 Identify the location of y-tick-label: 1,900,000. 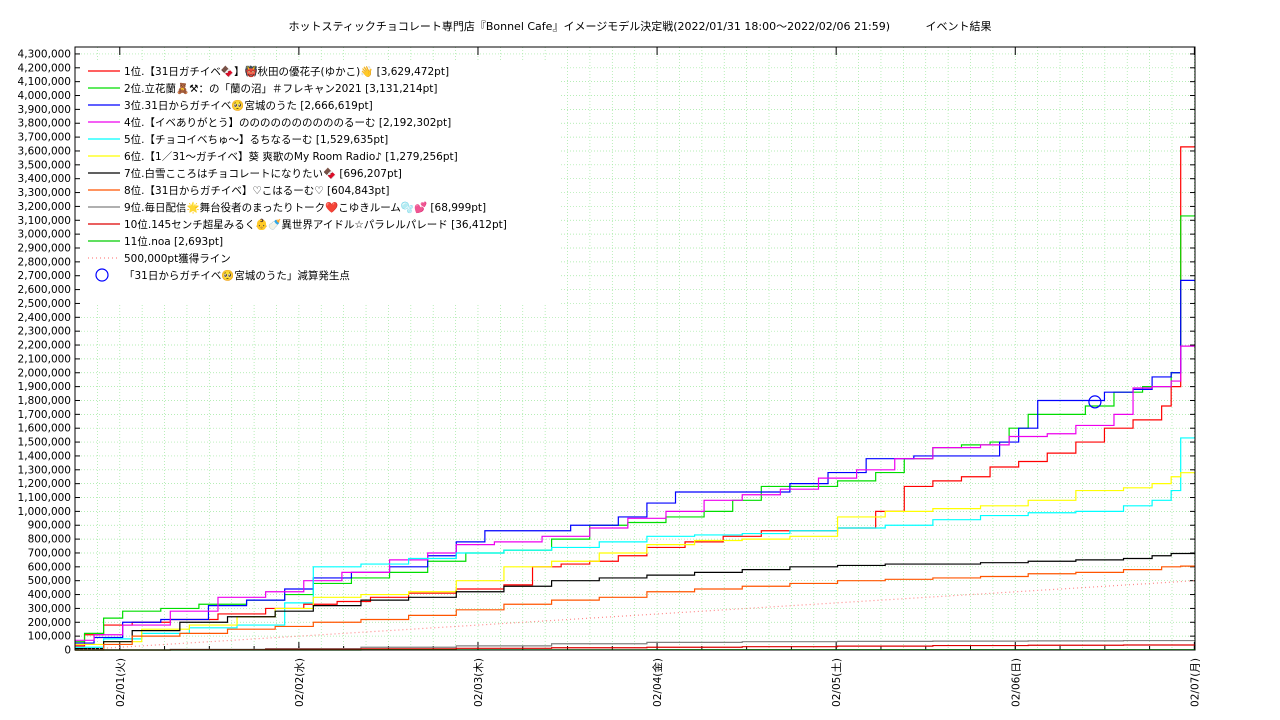
(44, 387).